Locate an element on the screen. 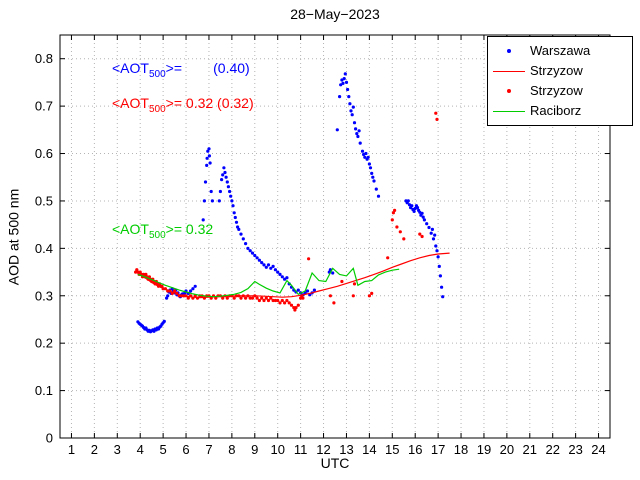  legend-line-marker is located at coordinates (509, 111).